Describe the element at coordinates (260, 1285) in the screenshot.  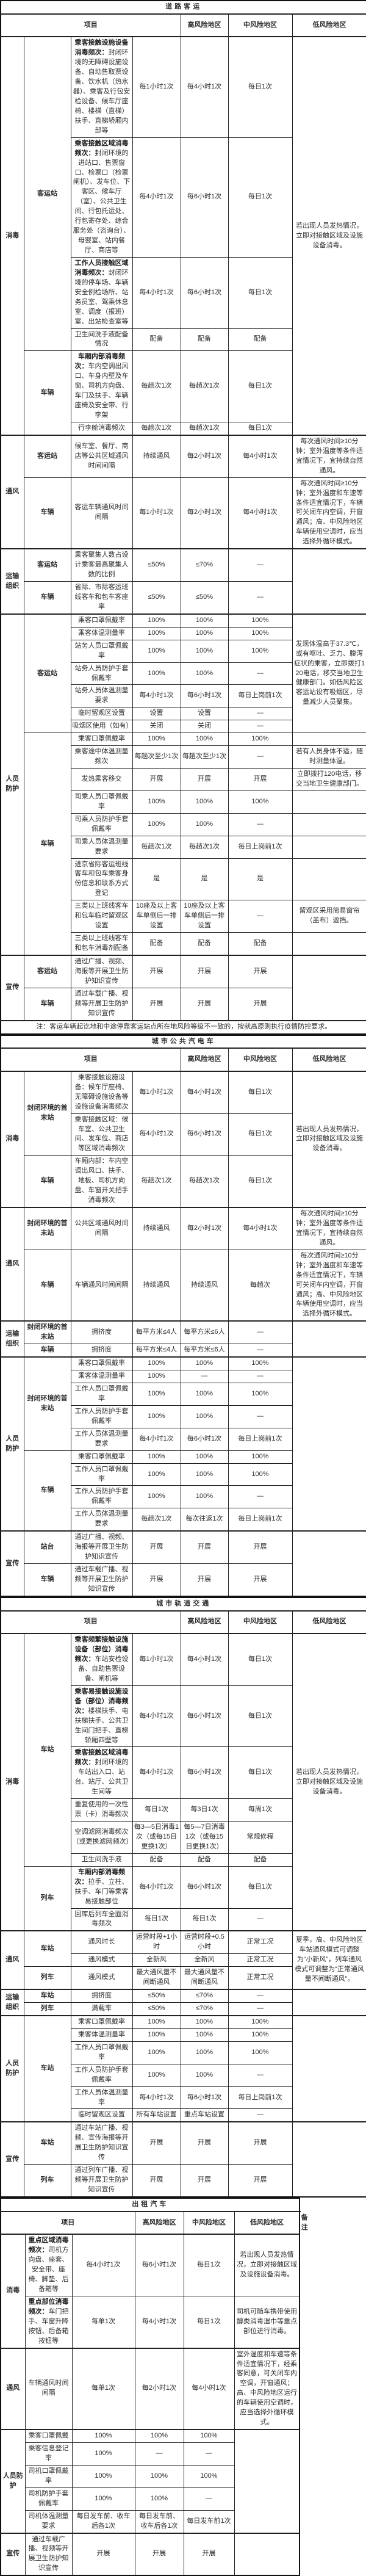
I see `value-cell: 每趟次` at that location.